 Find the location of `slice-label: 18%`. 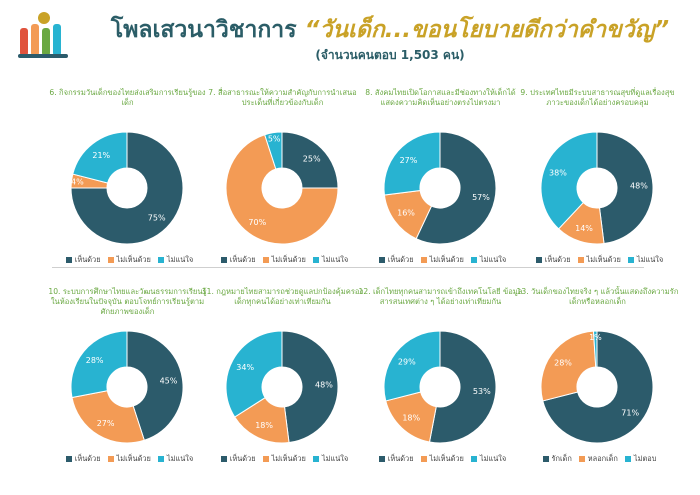

slice-label: 18% is located at coordinates (411, 418).